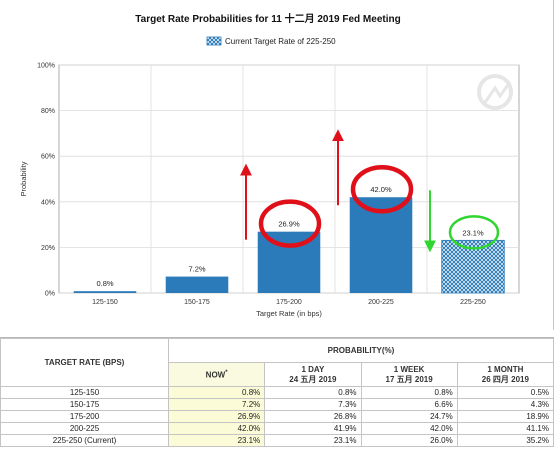  What do you see at coordinates (48, 248) in the screenshot?
I see `y-tick-label: 20%` at bounding box center [48, 248].